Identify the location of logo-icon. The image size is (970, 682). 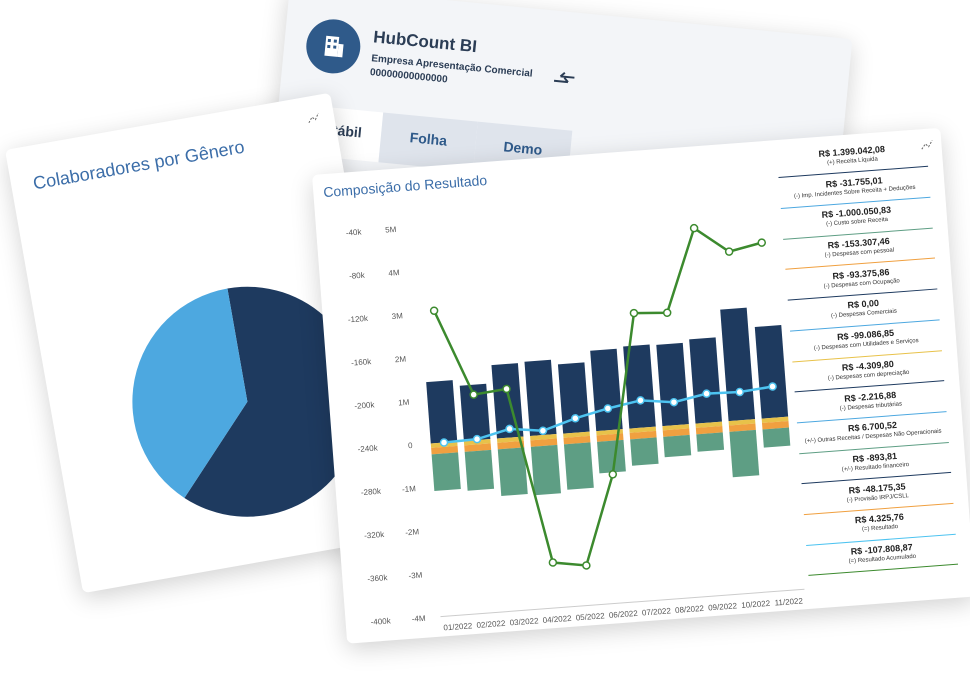
(334, 46).